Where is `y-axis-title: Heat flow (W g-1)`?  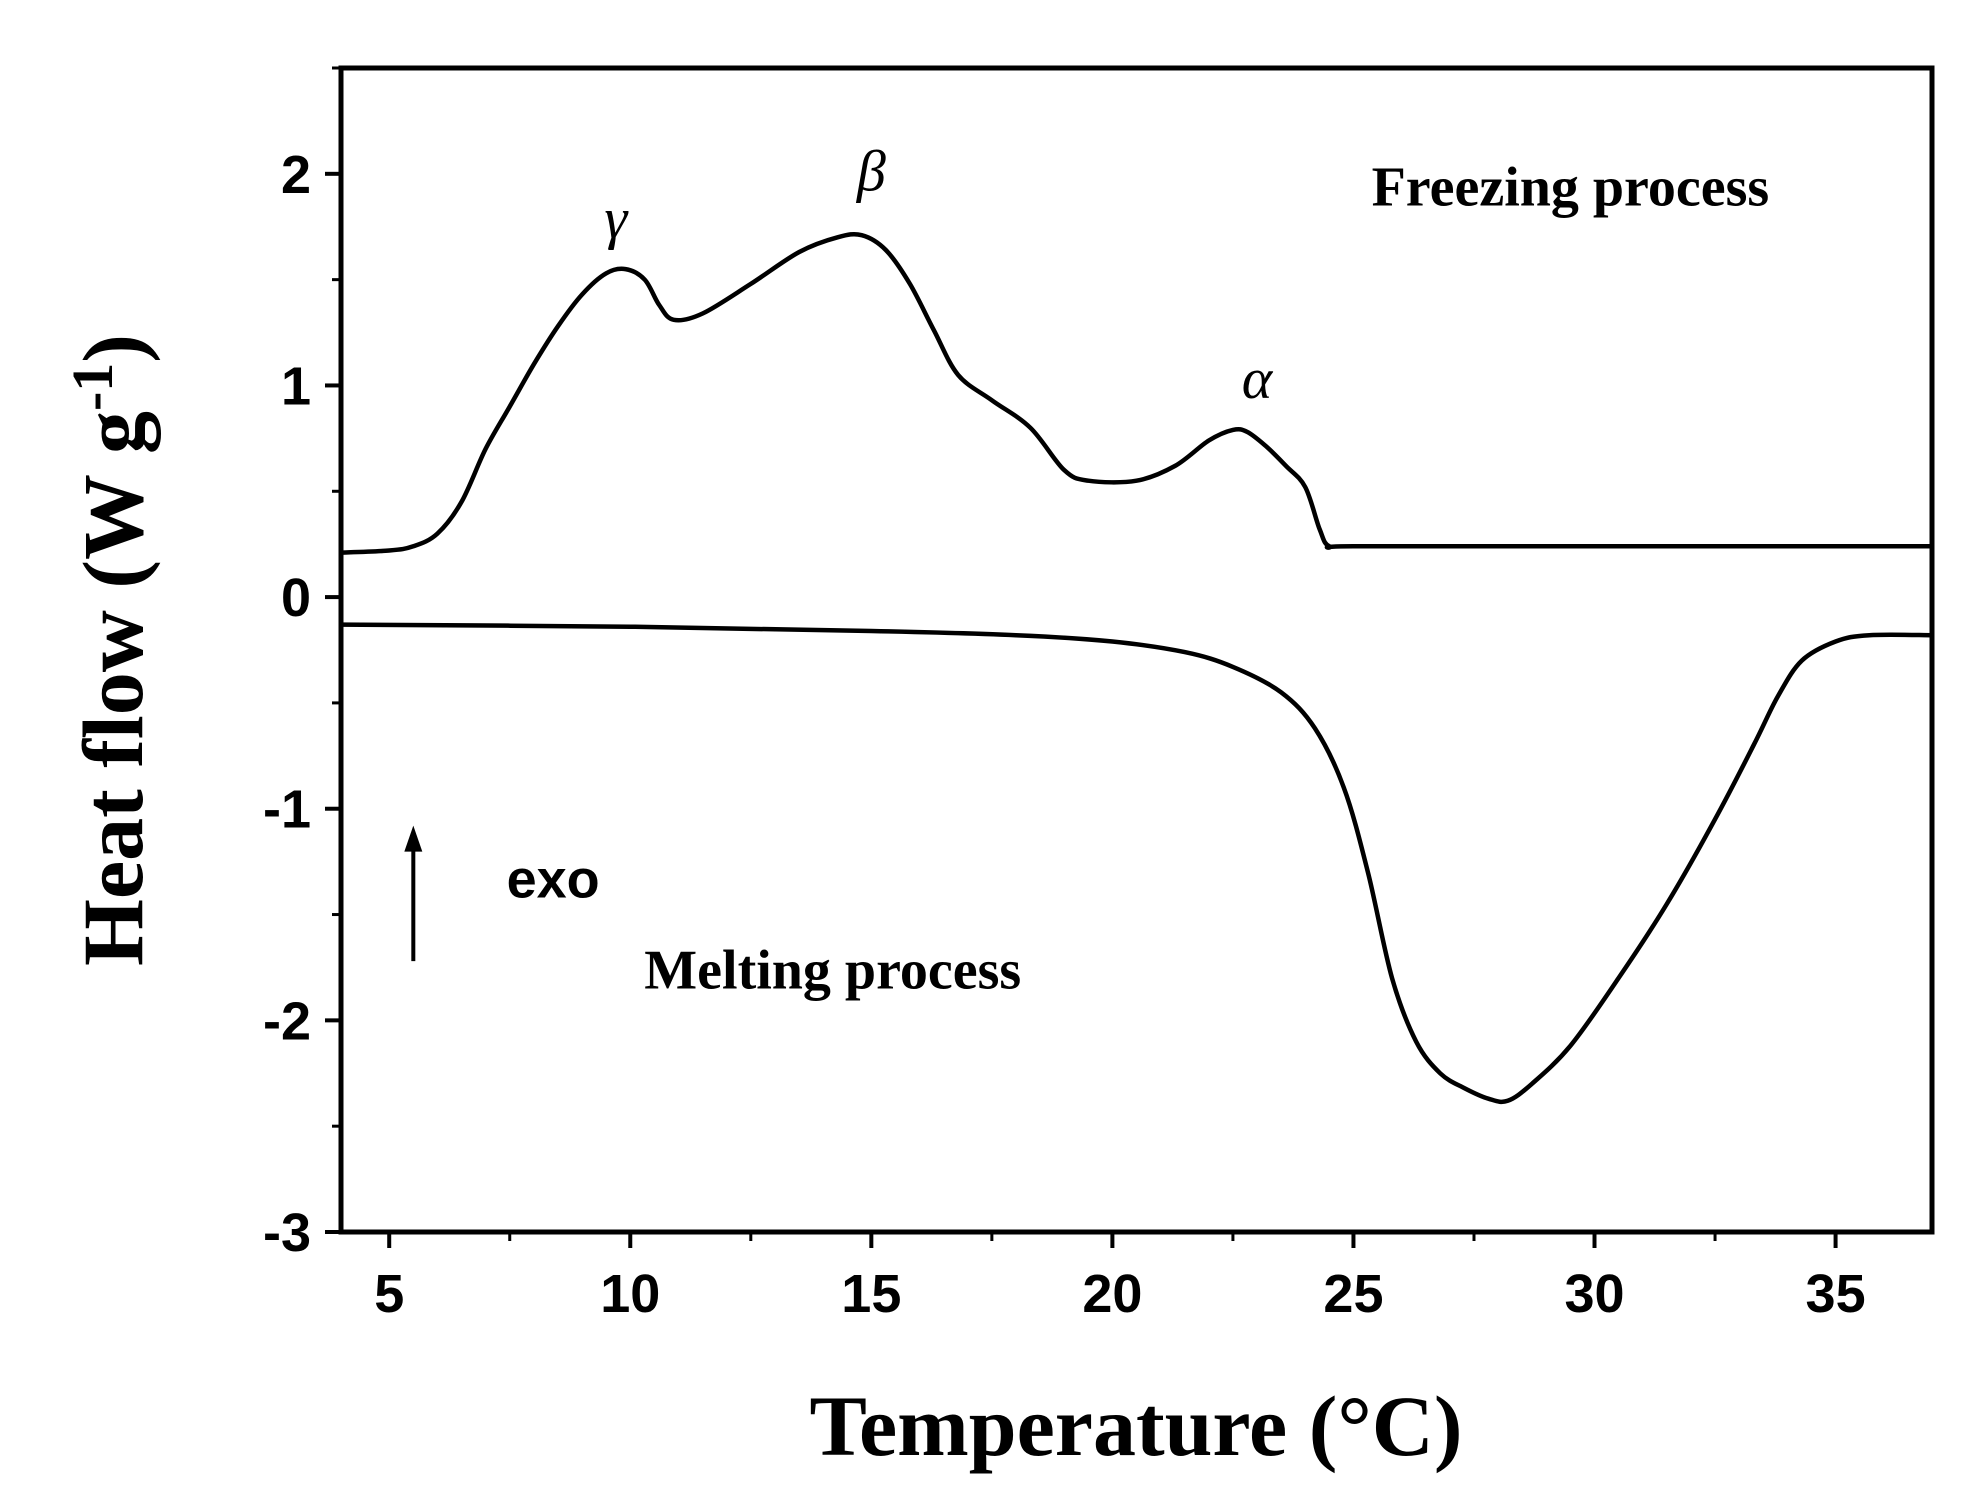
y-axis-title: Heat flow (W g-1) is located at coordinates (110, 650).